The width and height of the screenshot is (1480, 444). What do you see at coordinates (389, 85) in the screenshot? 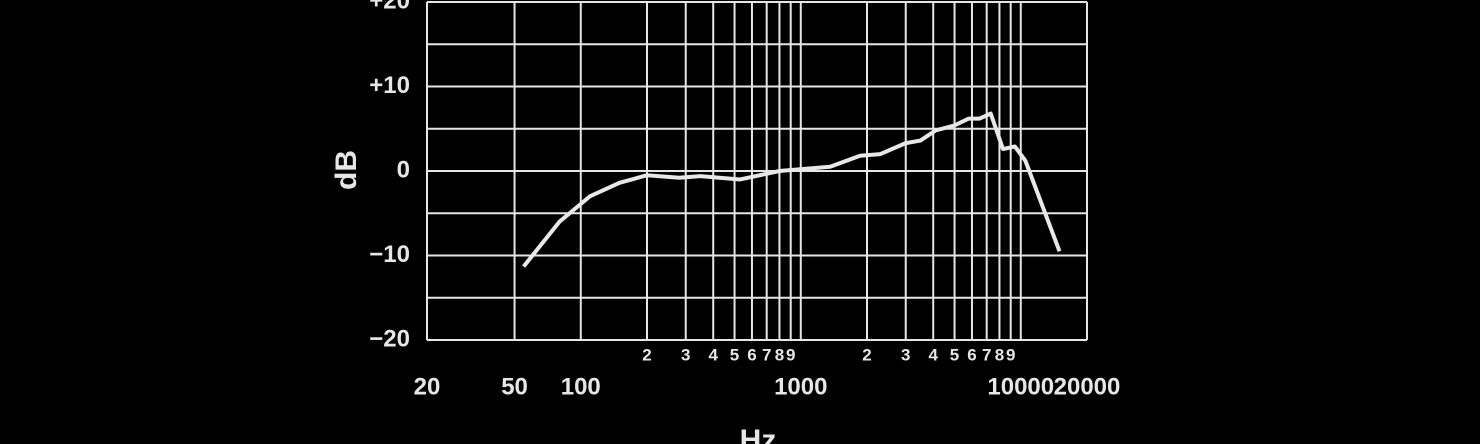
I see `y-tick-label: +10` at bounding box center [389, 85].